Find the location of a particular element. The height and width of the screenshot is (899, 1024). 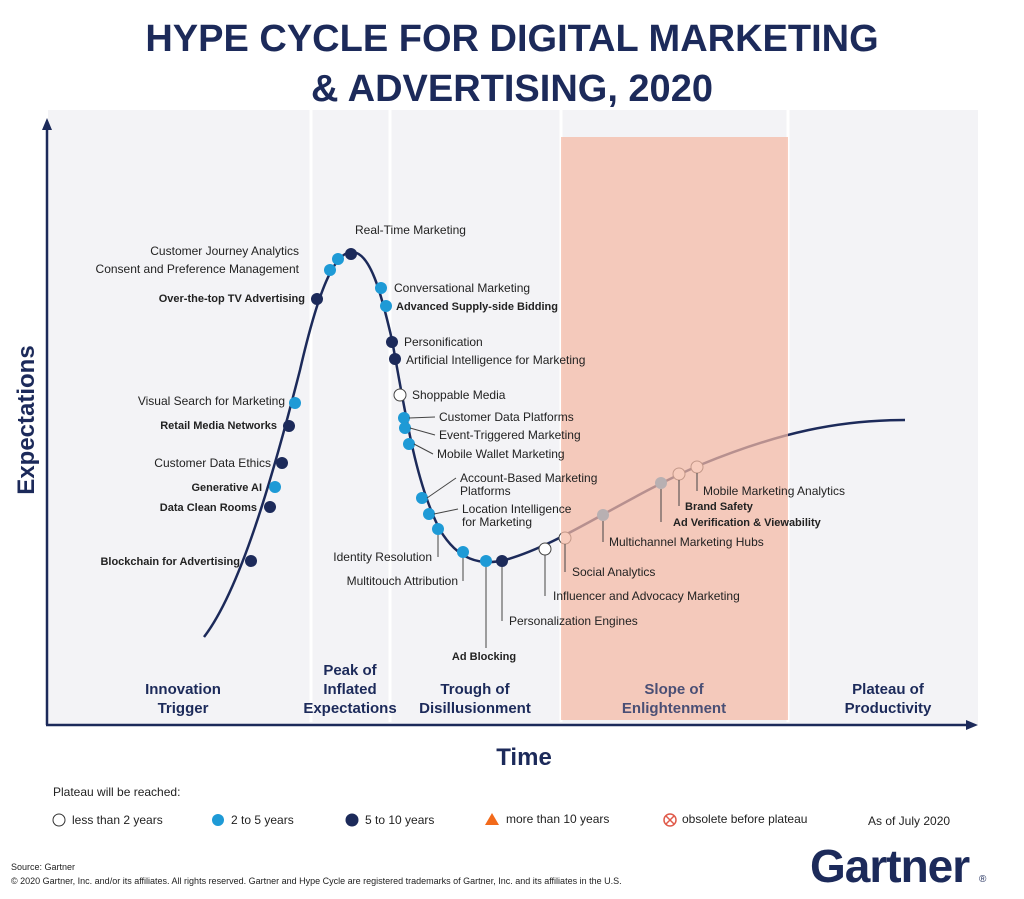

y-arrow is located at coordinates (47, 124).